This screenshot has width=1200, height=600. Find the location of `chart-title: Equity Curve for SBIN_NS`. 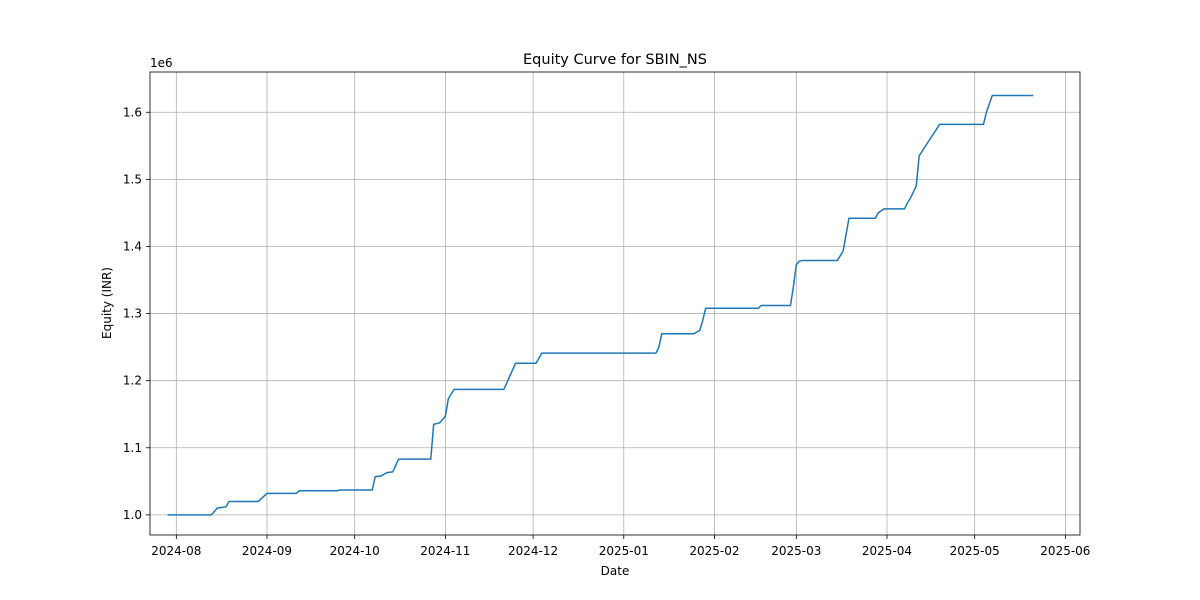

chart-title: Equity Curve for SBIN_NS is located at coordinates (615, 60).